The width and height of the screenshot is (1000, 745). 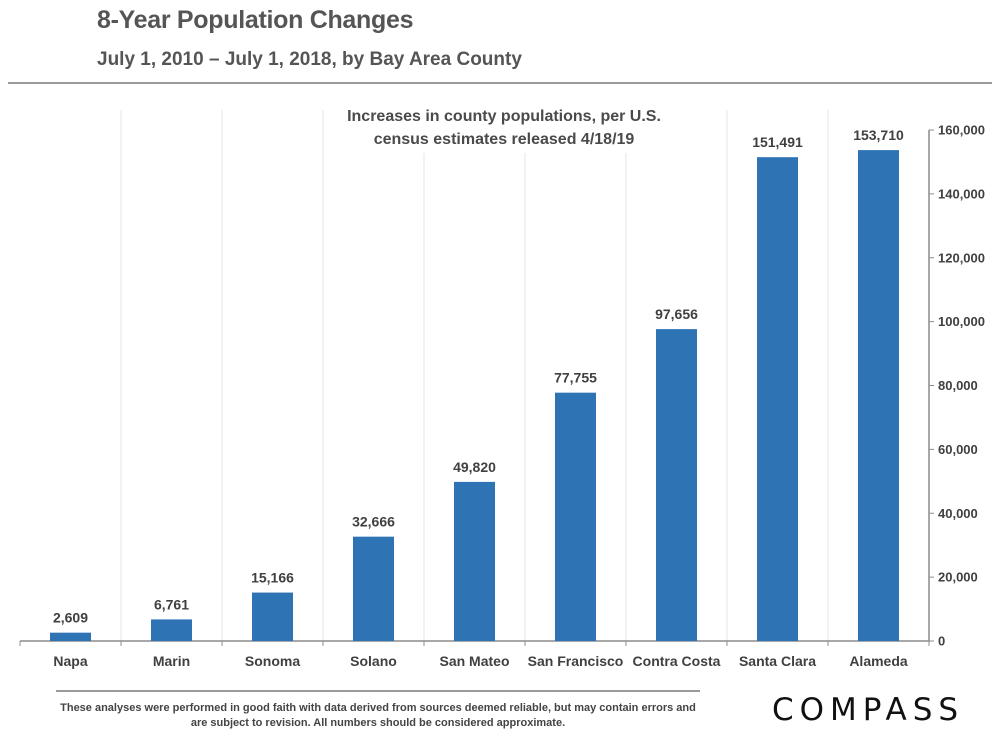 What do you see at coordinates (676, 314) in the screenshot?
I see `data-label: 97,656` at bounding box center [676, 314].